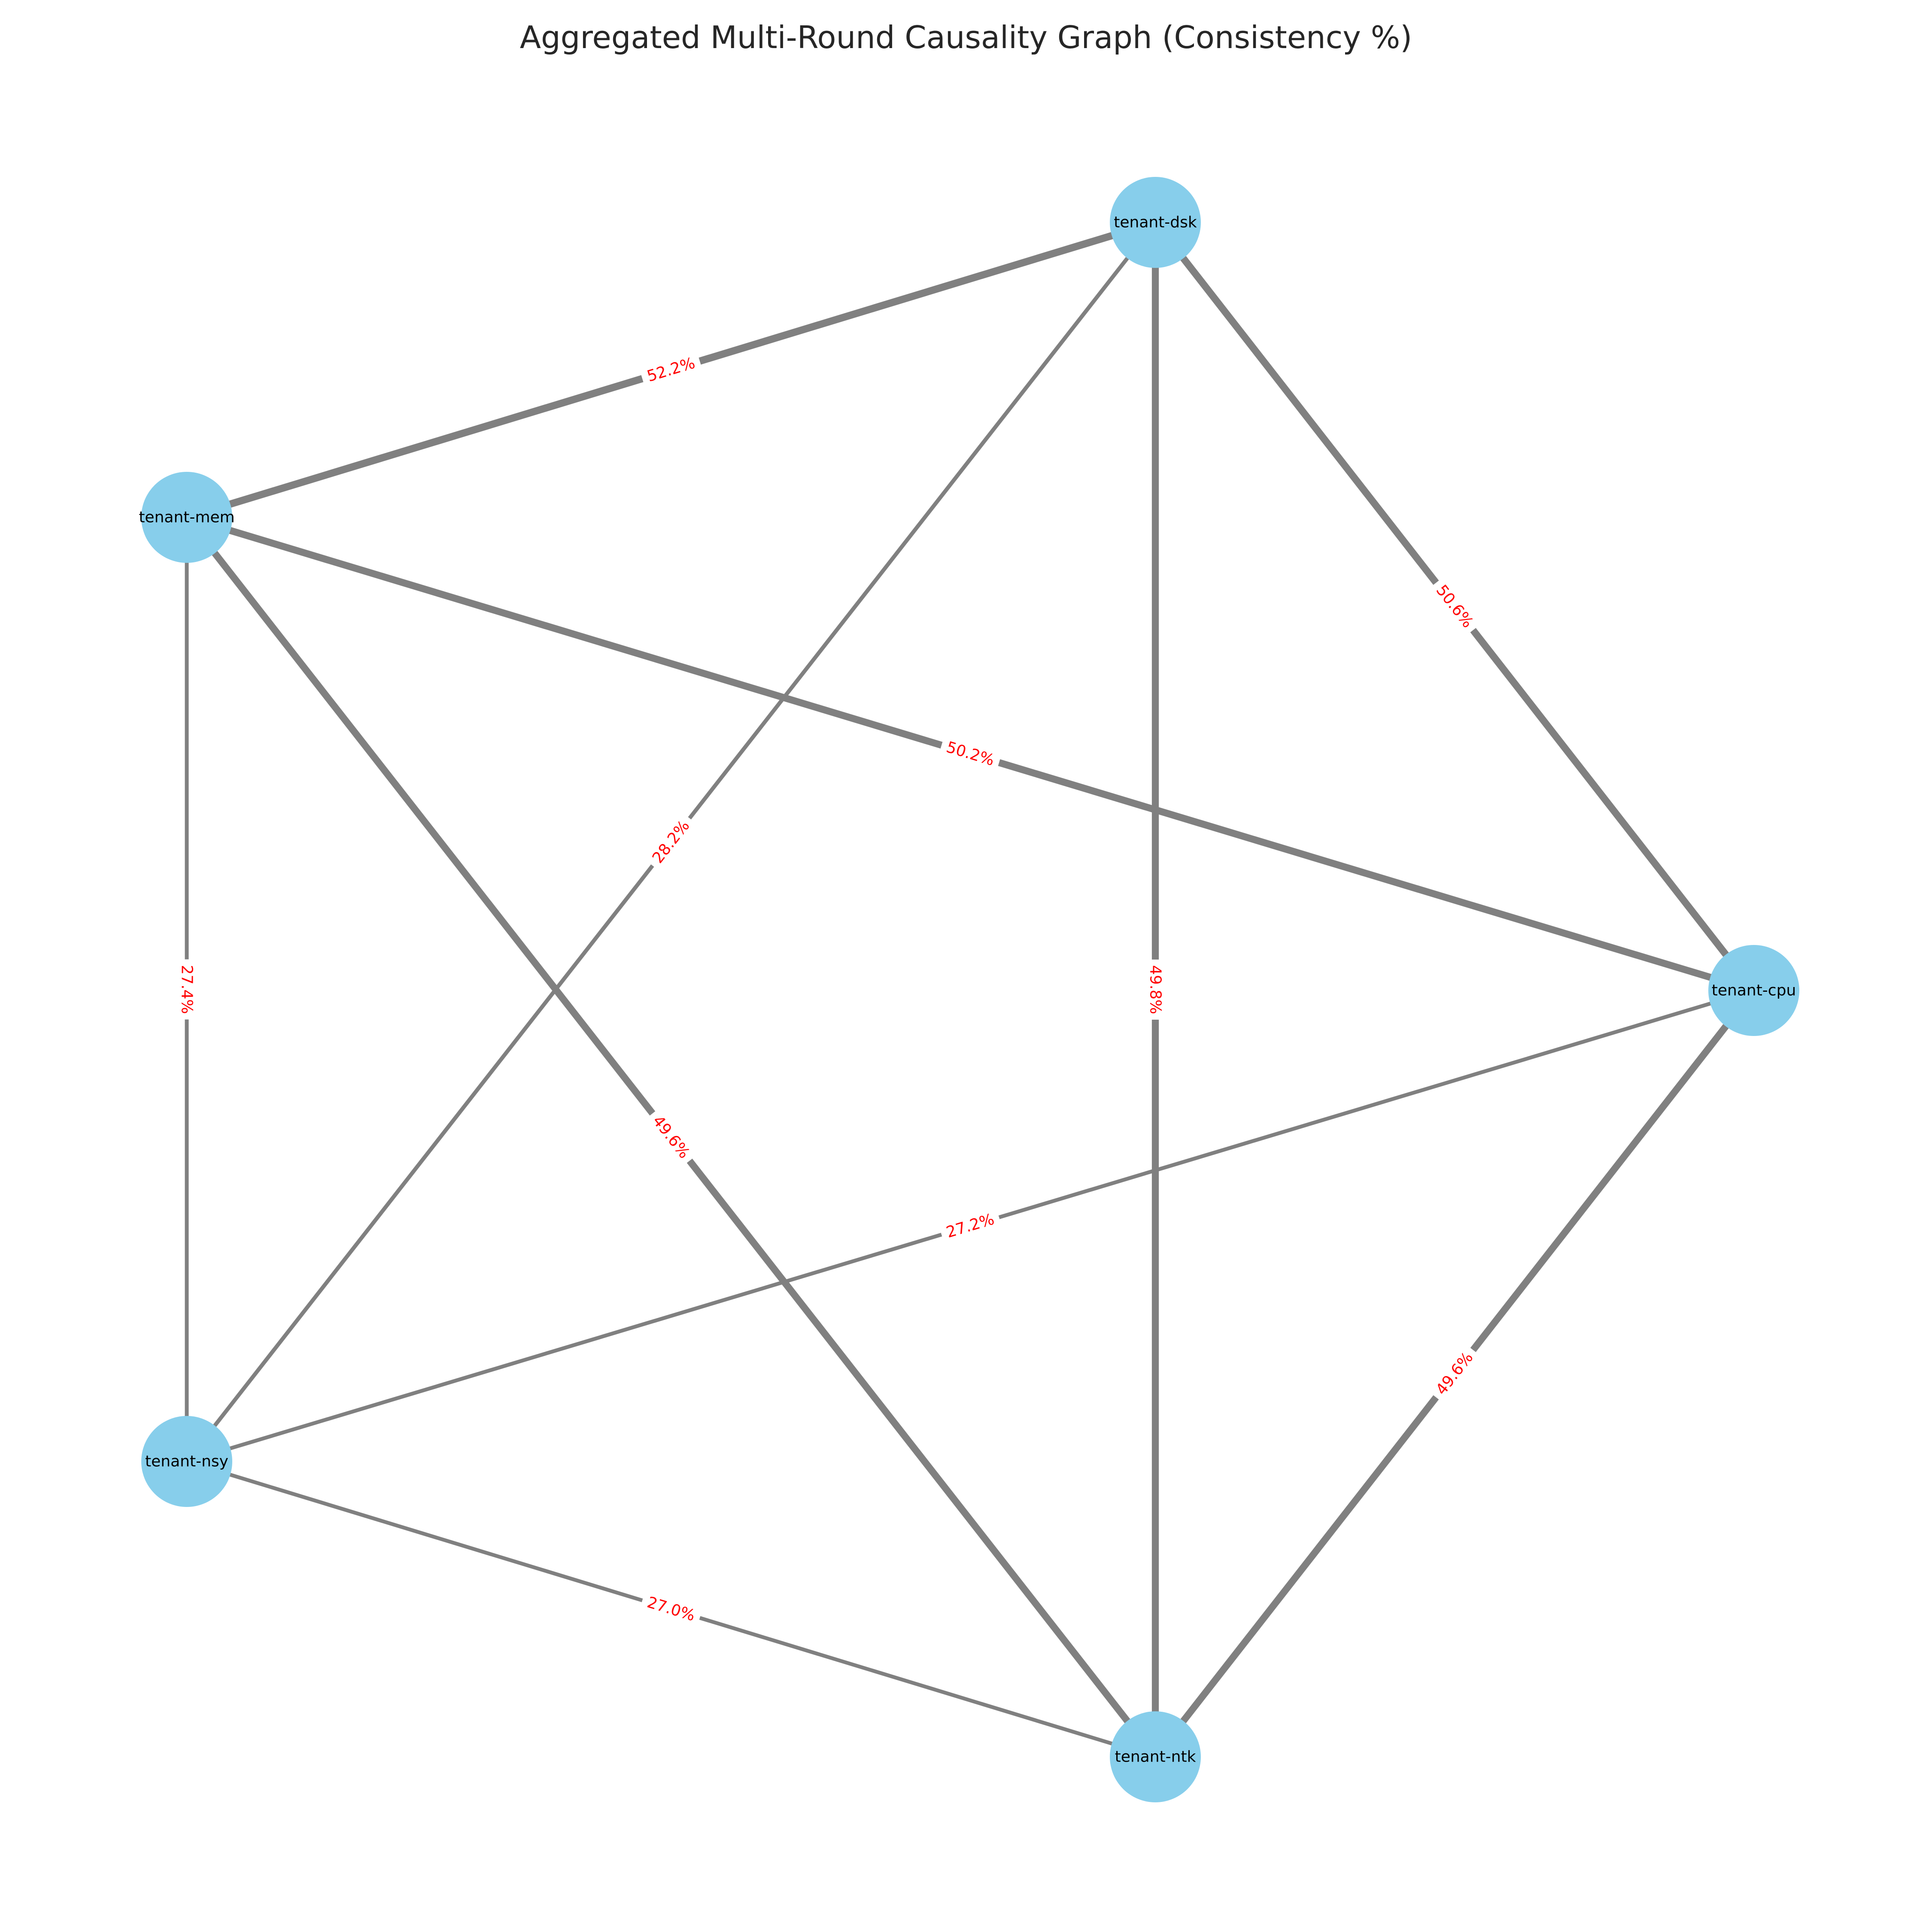 Image resolution: width=1932 pixels, height=1932 pixels. I want to click on node-label: tenant-mem, so click(186, 517).